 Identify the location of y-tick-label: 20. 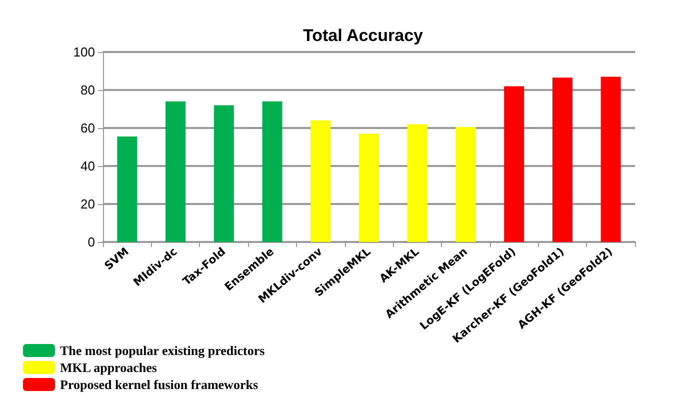
(87, 204).